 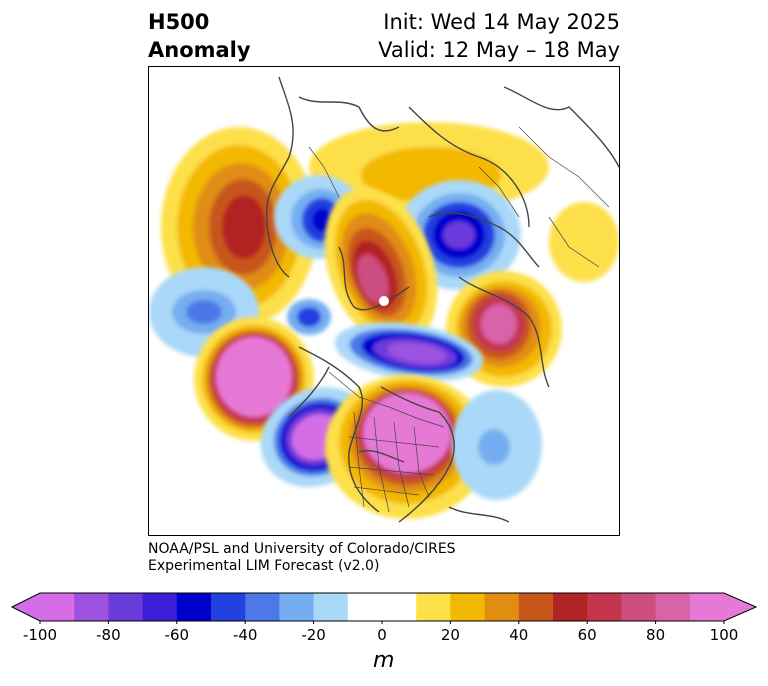 What do you see at coordinates (587, 635) in the screenshot?
I see `colorbar-tick-label: 60` at bounding box center [587, 635].